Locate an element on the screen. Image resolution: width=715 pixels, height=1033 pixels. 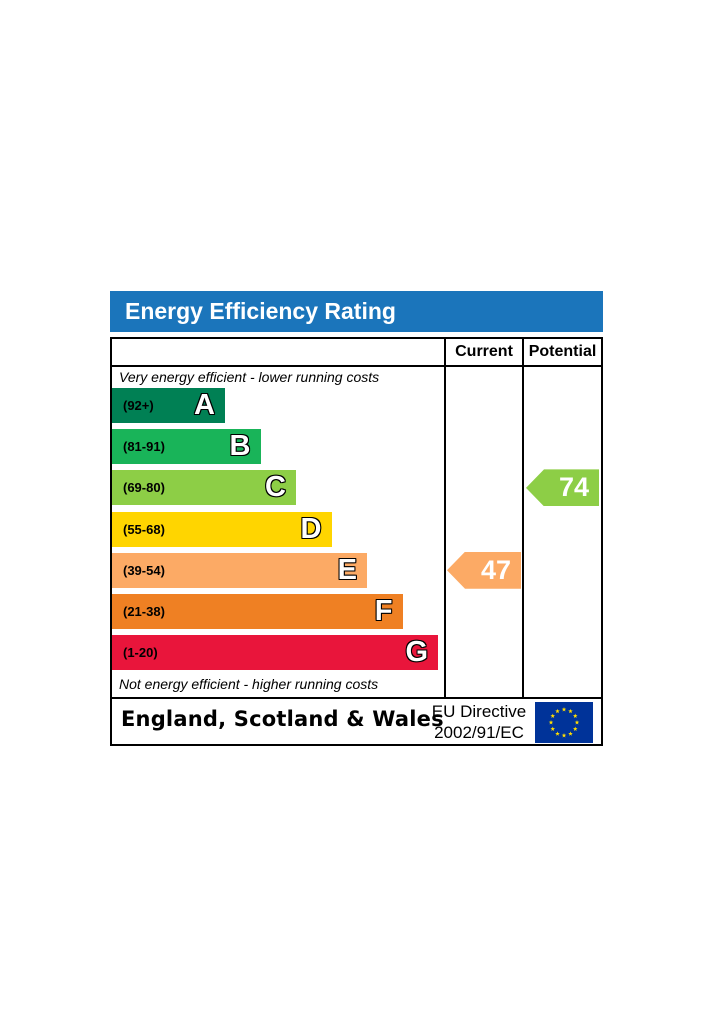
potential-rating-arrow: 74 is located at coordinates (562, 488).